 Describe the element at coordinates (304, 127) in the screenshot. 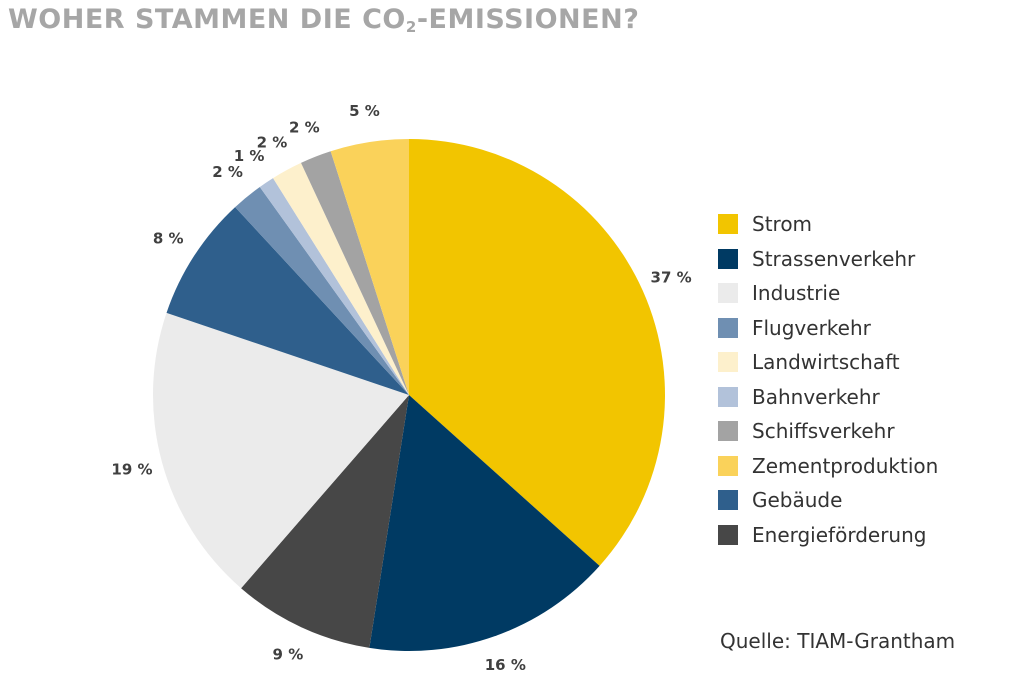

I see `slice-label-schiffsverkehr: 2 %` at that location.